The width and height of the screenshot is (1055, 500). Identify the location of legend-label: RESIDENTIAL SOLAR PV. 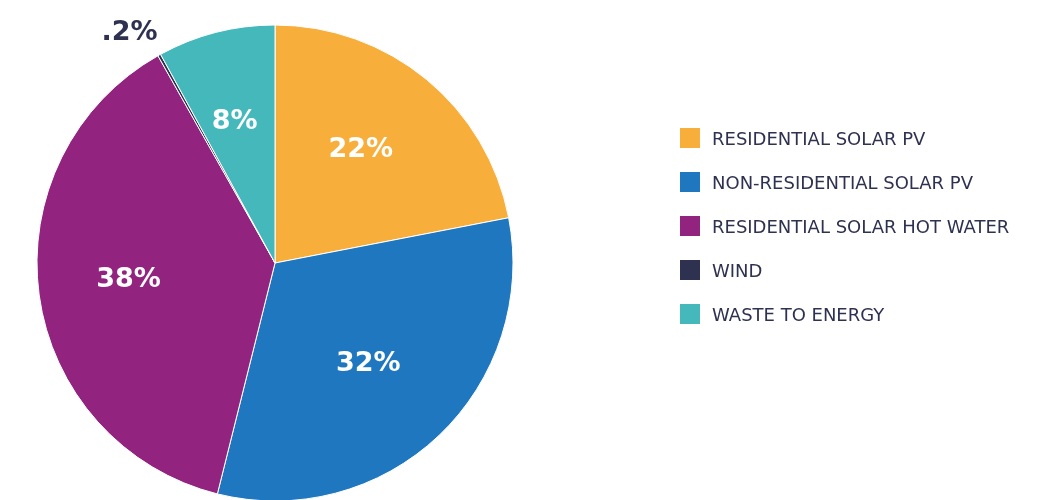
(819, 138).